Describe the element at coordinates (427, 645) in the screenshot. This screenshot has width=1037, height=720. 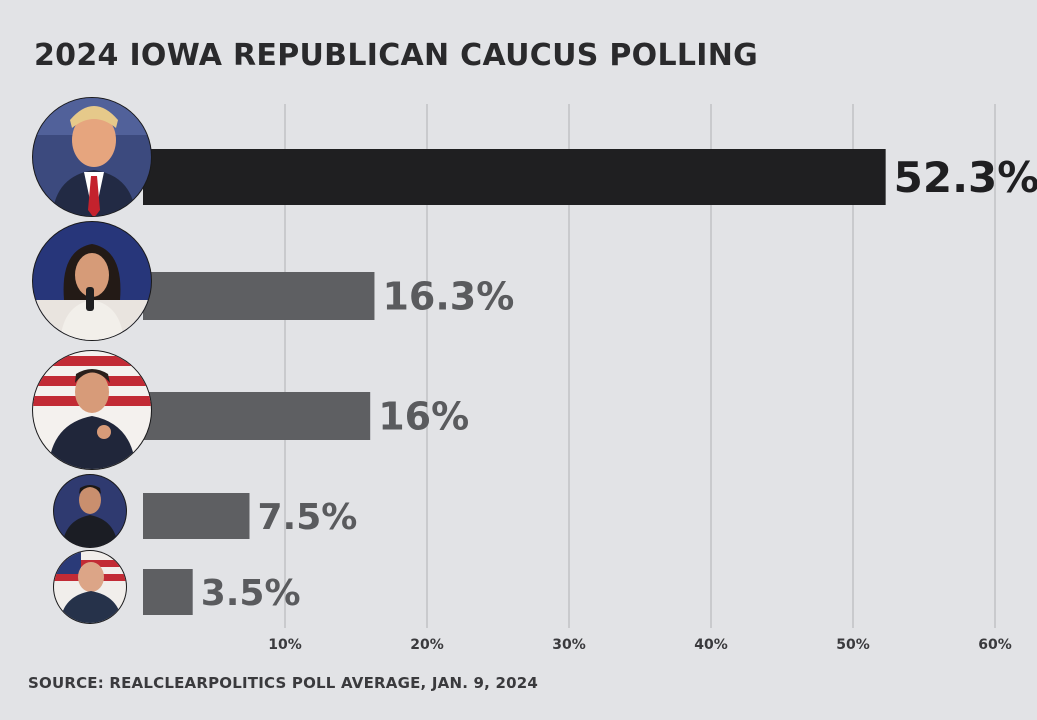
I see `x-tick-label: 20%` at that location.